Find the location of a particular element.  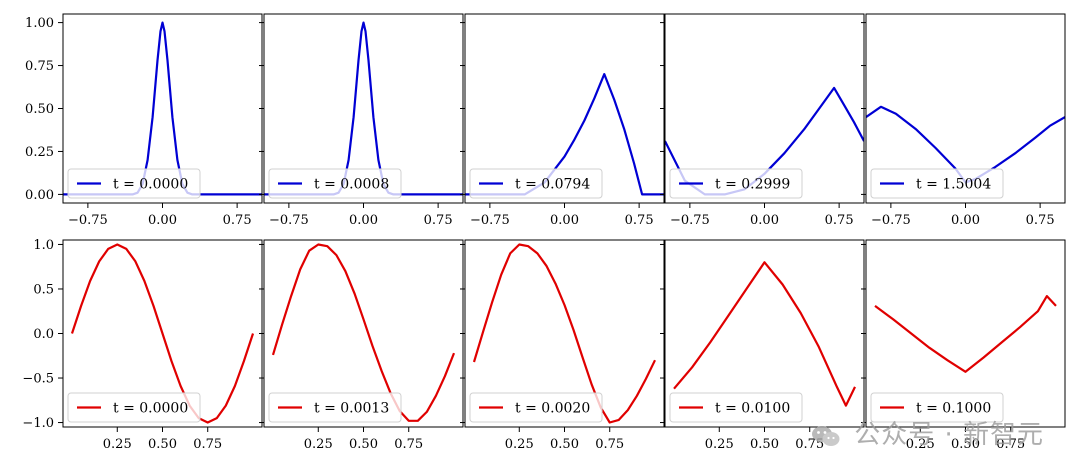

subplot-6: t = 0.0000 0.25 0.50 0.75 −1.0 −0.5 0.0 0.5 1.0 is located at coordinates (142, 345).